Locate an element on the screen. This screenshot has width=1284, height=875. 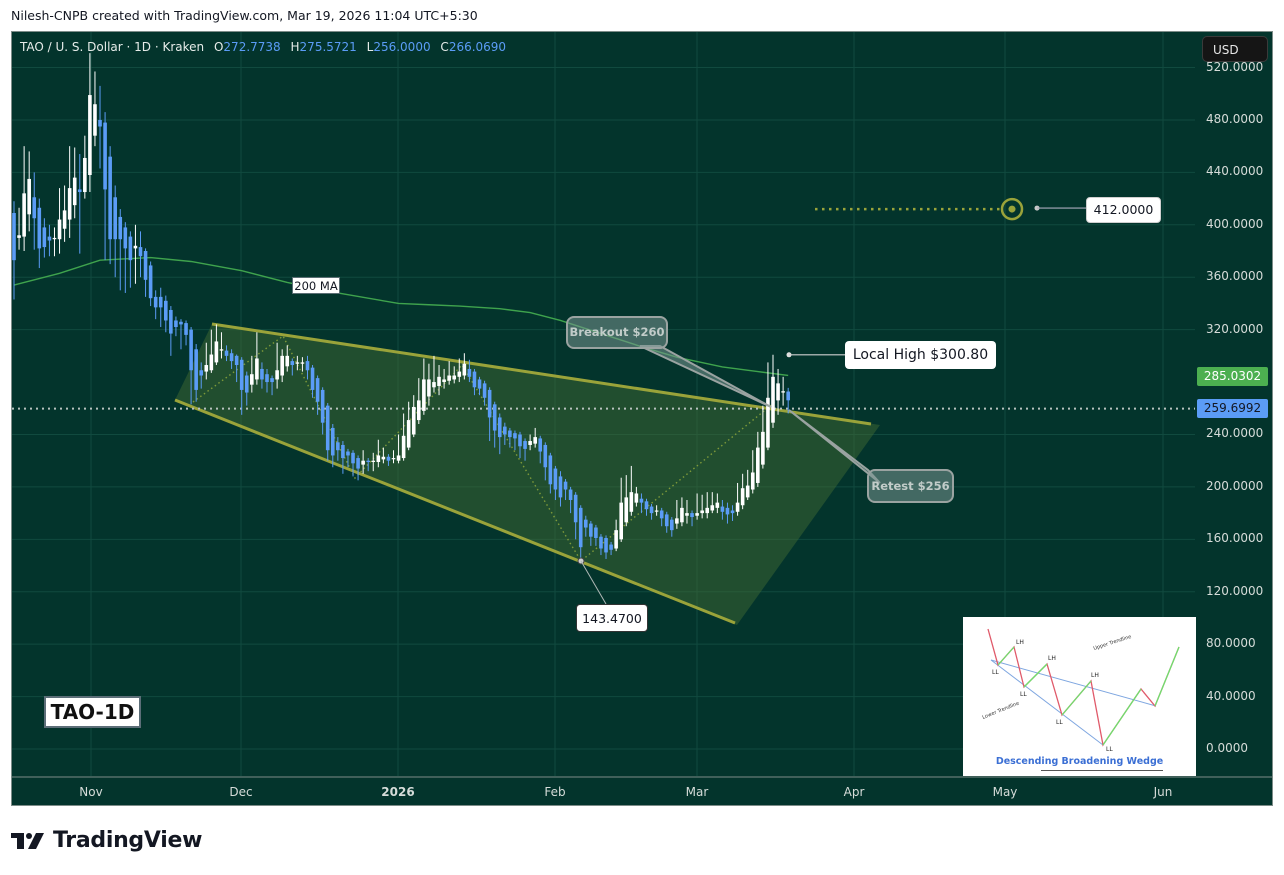
price-axis-tick: 520.0000 is located at coordinates (1235, 66).